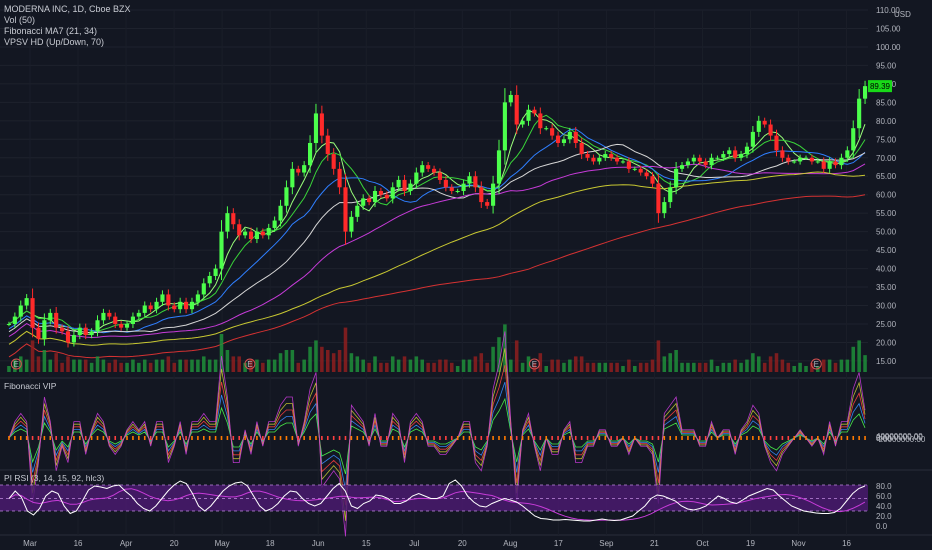 The height and width of the screenshot is (550, 932). What do you see at coordinates (606, 543) in the screenshot?
I see `time-tick-label: Sep` at bounding box center [606, 543].